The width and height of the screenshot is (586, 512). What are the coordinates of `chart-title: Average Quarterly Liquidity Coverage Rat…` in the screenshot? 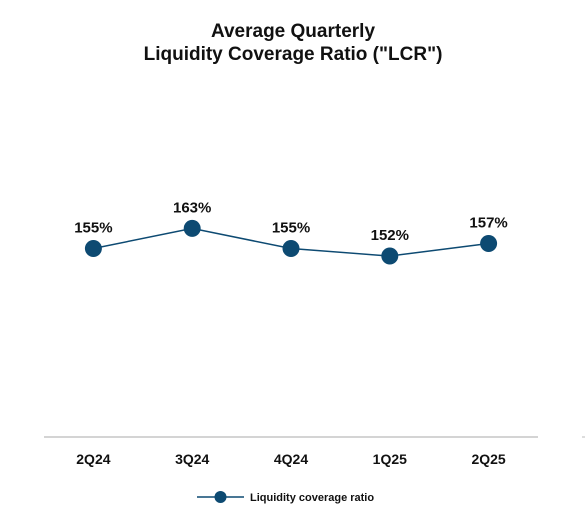 It's located at (293, 43).